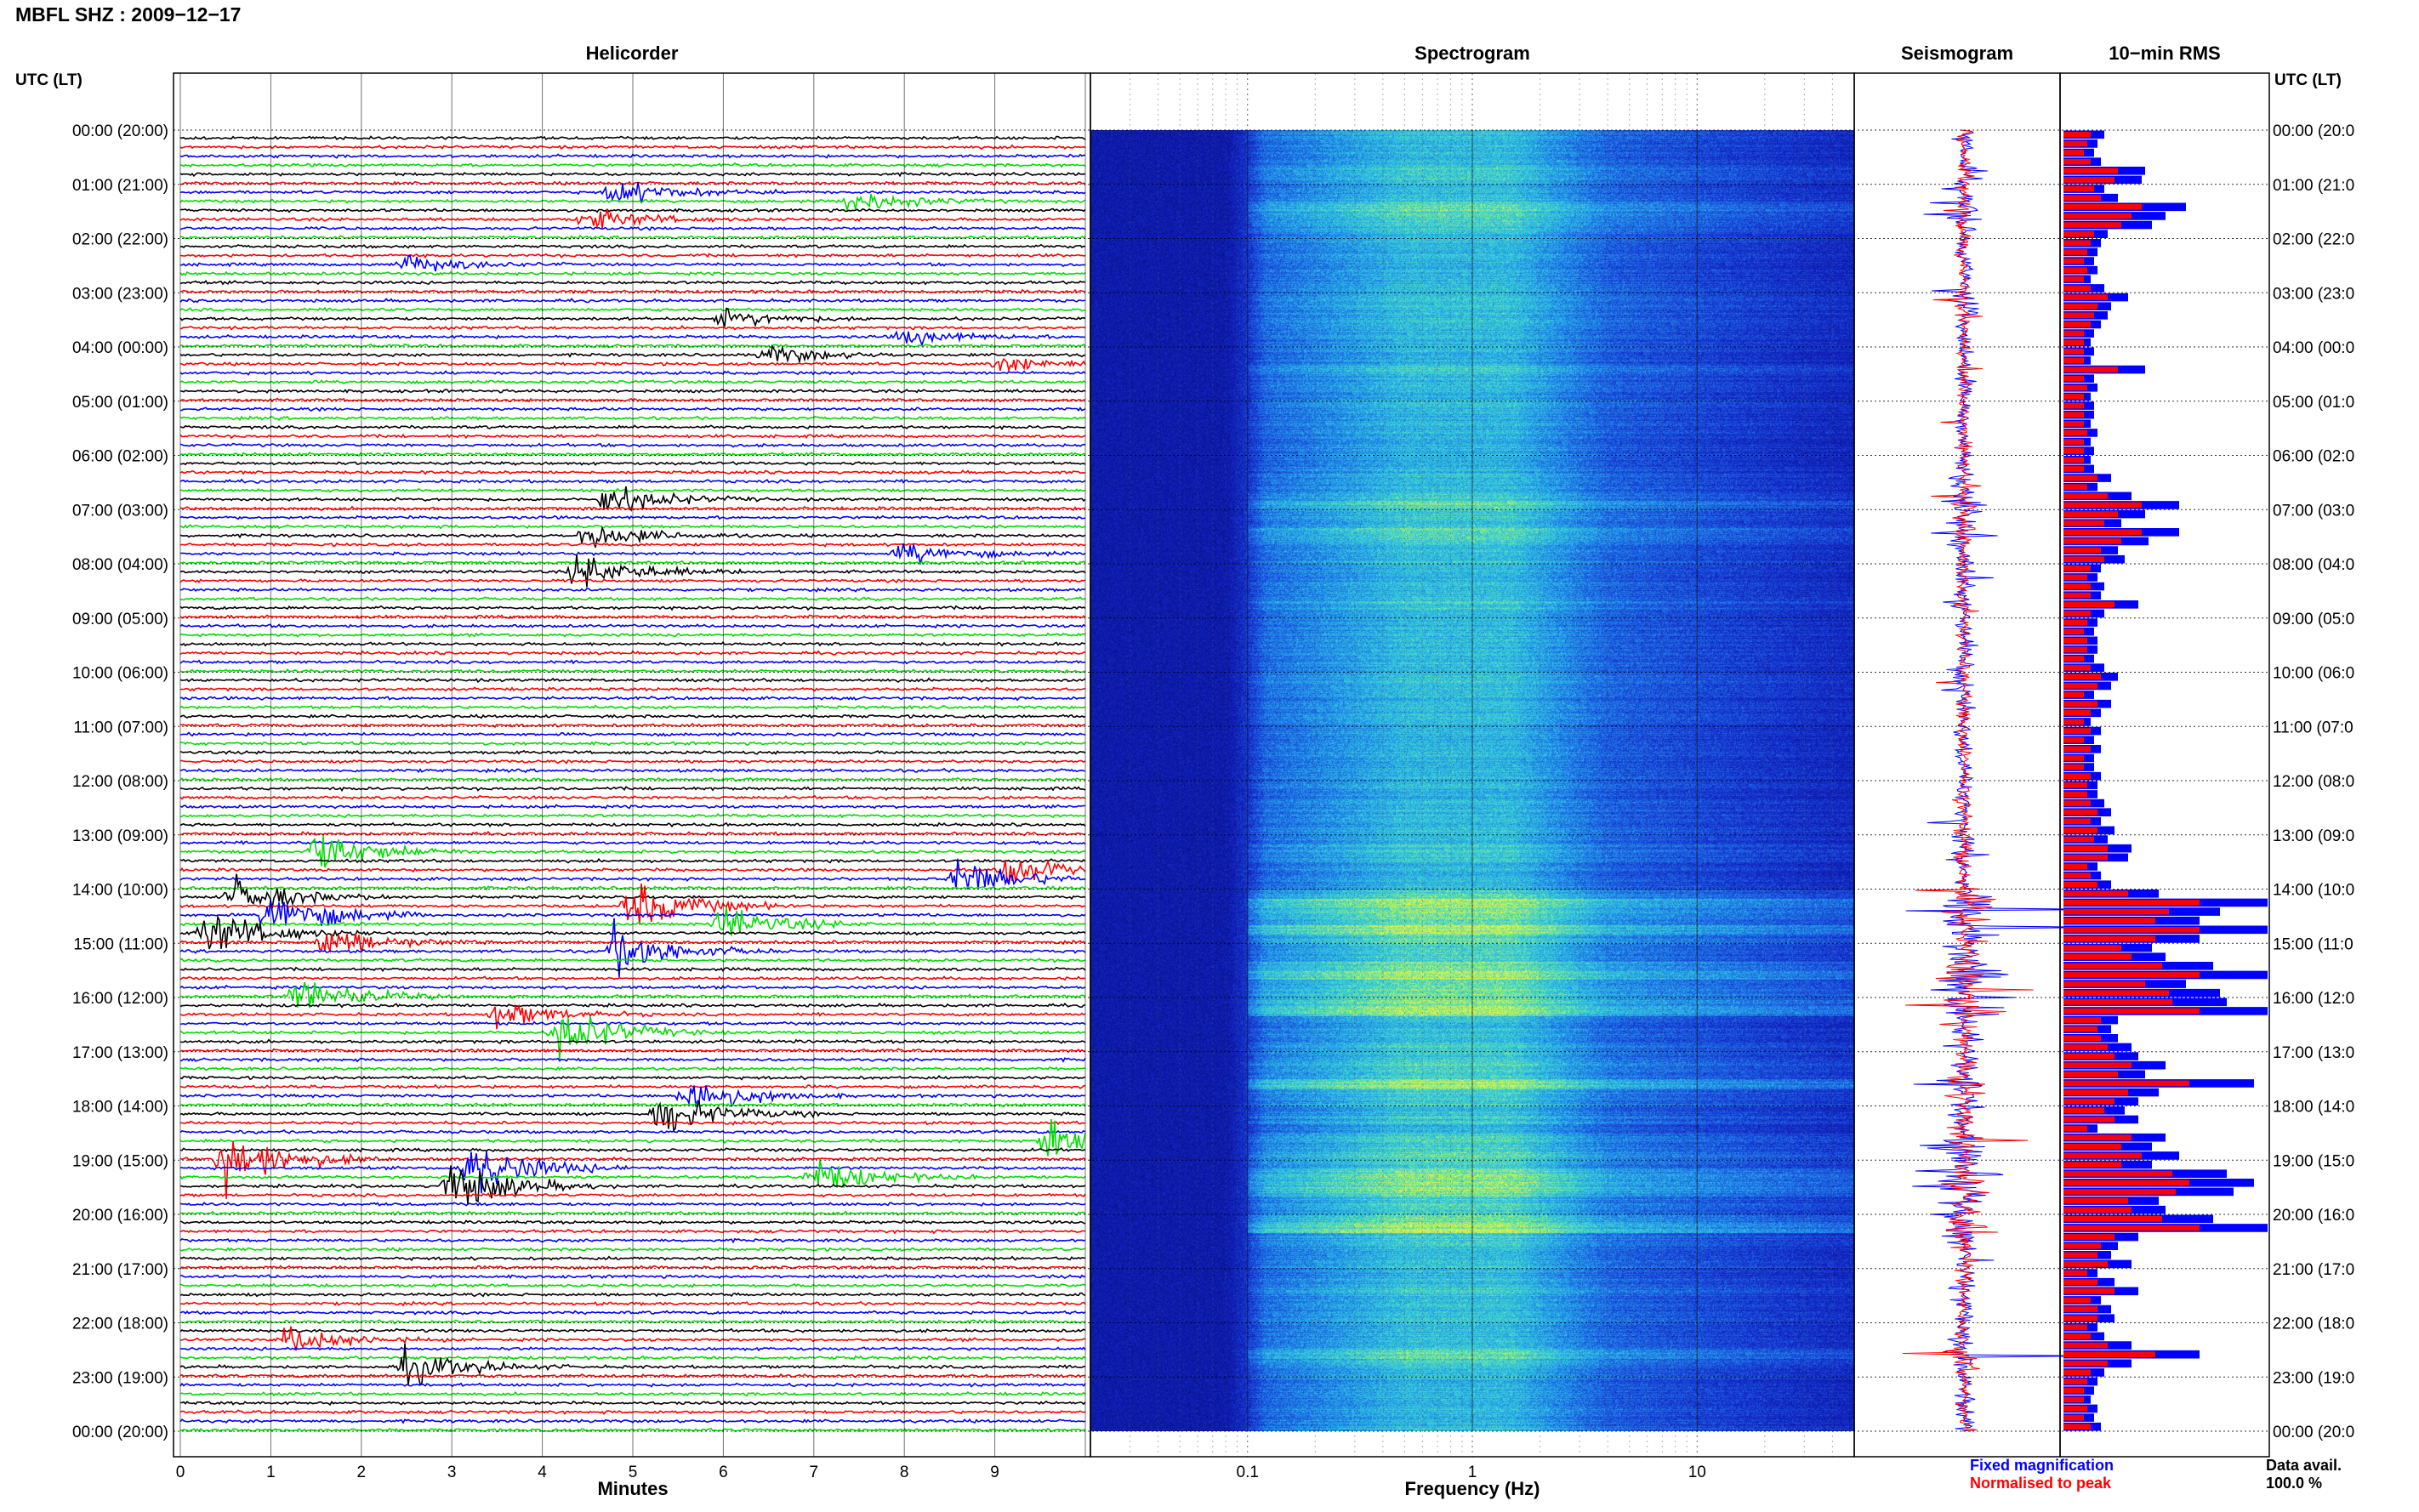 The image size is (2419, 1512). I want to click on time-label-right: 02:00 (22:0, so click(2313, 240).